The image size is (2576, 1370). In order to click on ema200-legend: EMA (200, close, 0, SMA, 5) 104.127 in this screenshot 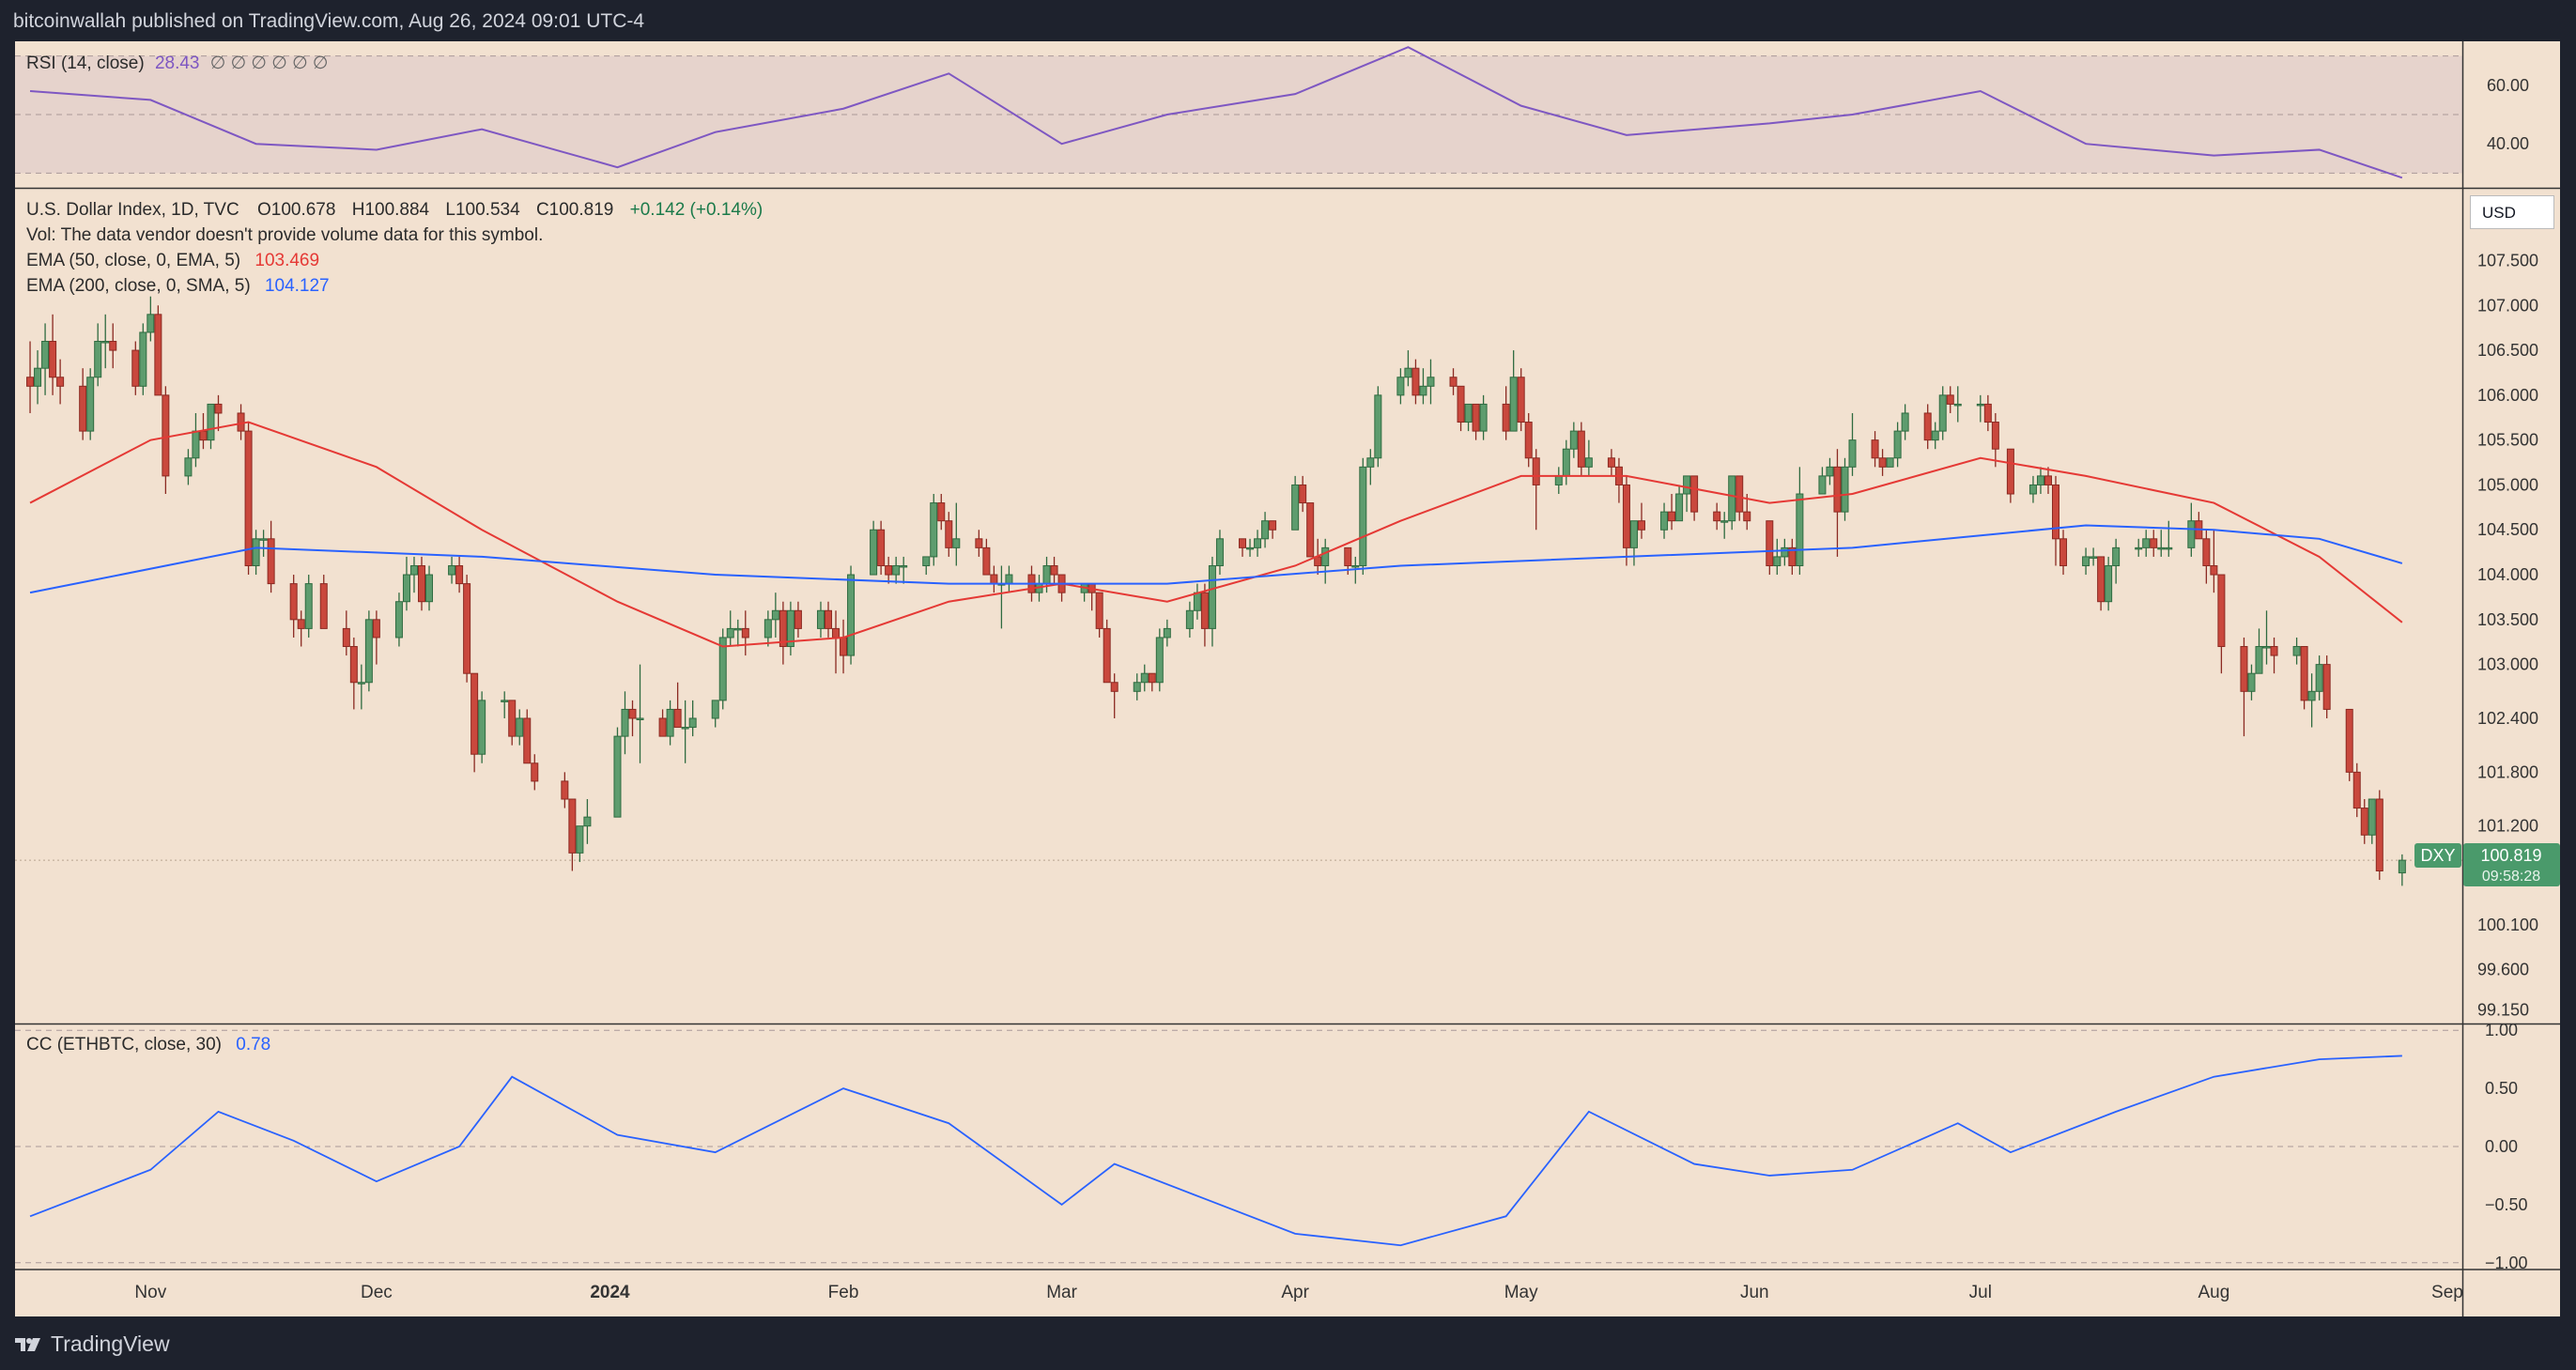, I will do `click(178, 286)`.